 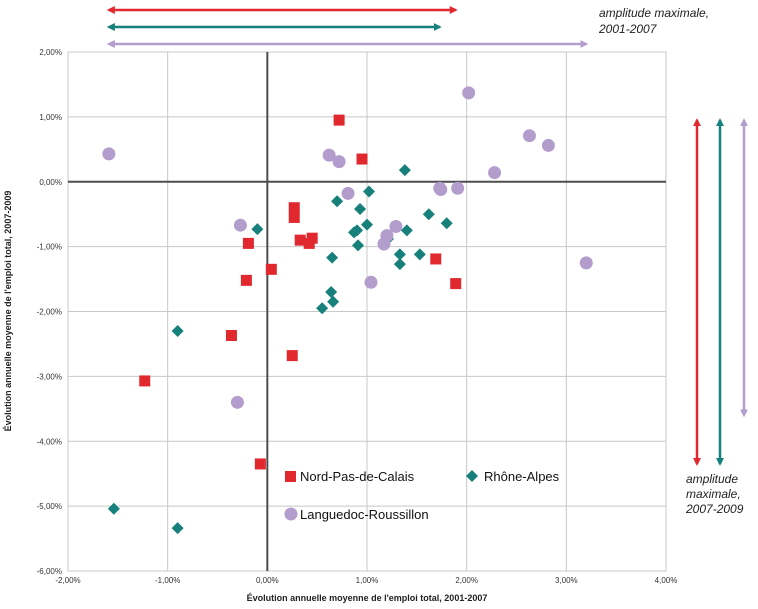 I want to click on legend-label-rhone-alpes: Rhône-Alpes, so click(x=522, y=476).